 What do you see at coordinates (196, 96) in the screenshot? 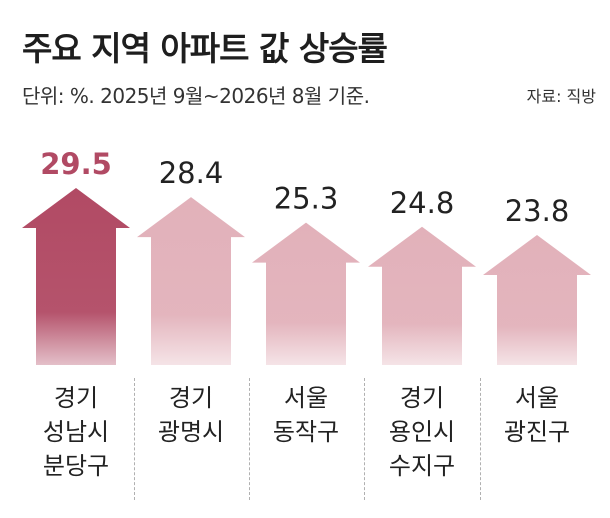
I see `chart-subtitle: 단위: %. 2025년 9월~2026년 8월 기준.` at bounding box center [196, 96].